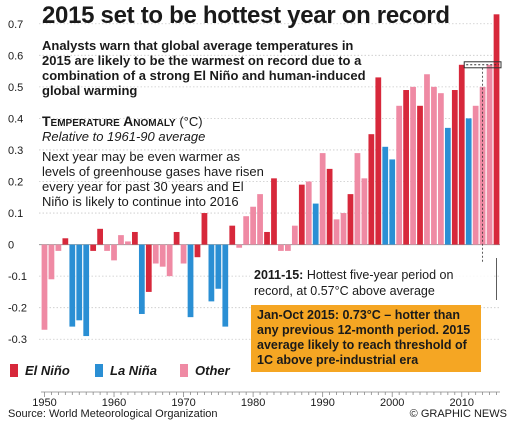 This screenshot has height=430, width=515. What do you see at coordinates (260, 219) in the screenshot?
I see `bar-1981` at bounding box center [260, 219].